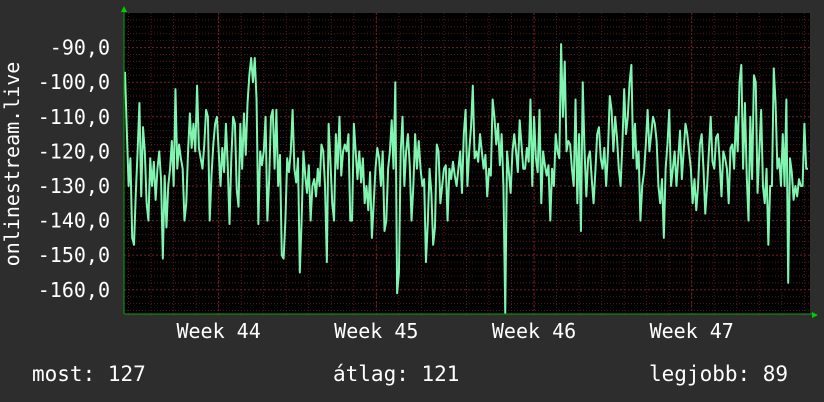 The width and height of the screenshot is (824, 402). Describe the element at coordinates (376, 331) in the screenshot. I see `x-tick-label: Week 45` at that location.